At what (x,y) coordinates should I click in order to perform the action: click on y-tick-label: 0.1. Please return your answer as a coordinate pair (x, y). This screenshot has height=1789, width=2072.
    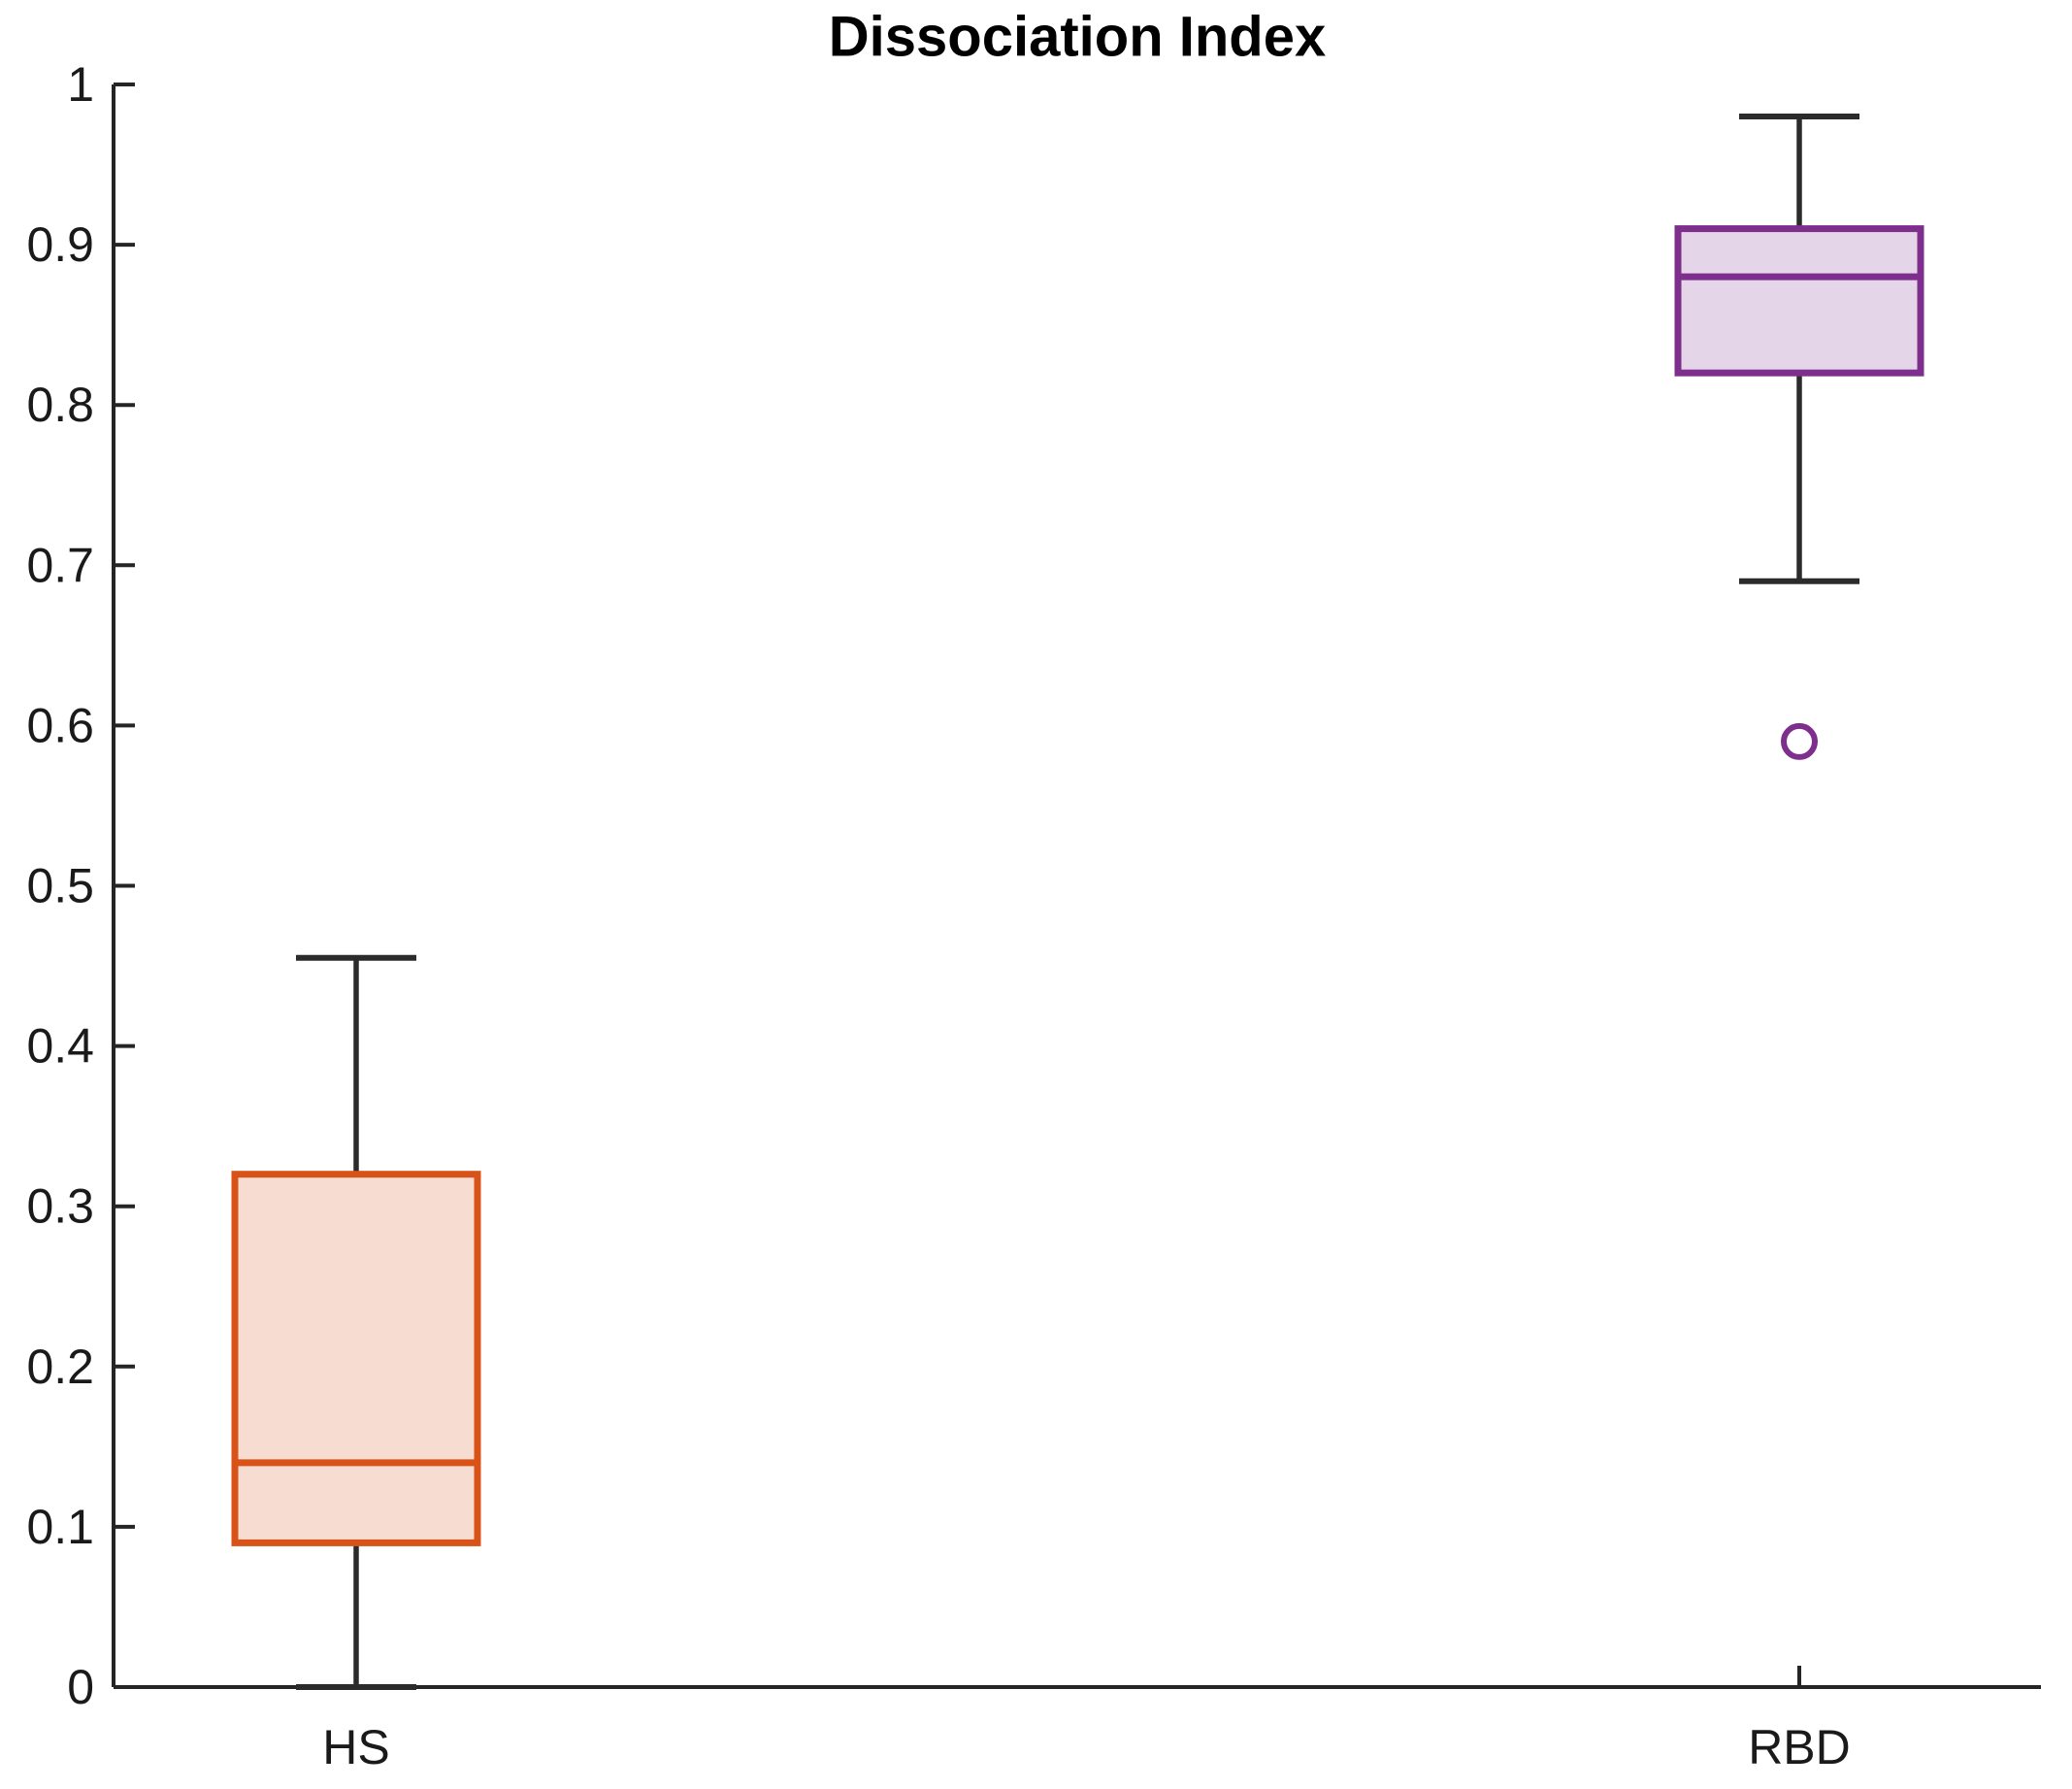
    Looking at the image, I should click on (60, 1527).